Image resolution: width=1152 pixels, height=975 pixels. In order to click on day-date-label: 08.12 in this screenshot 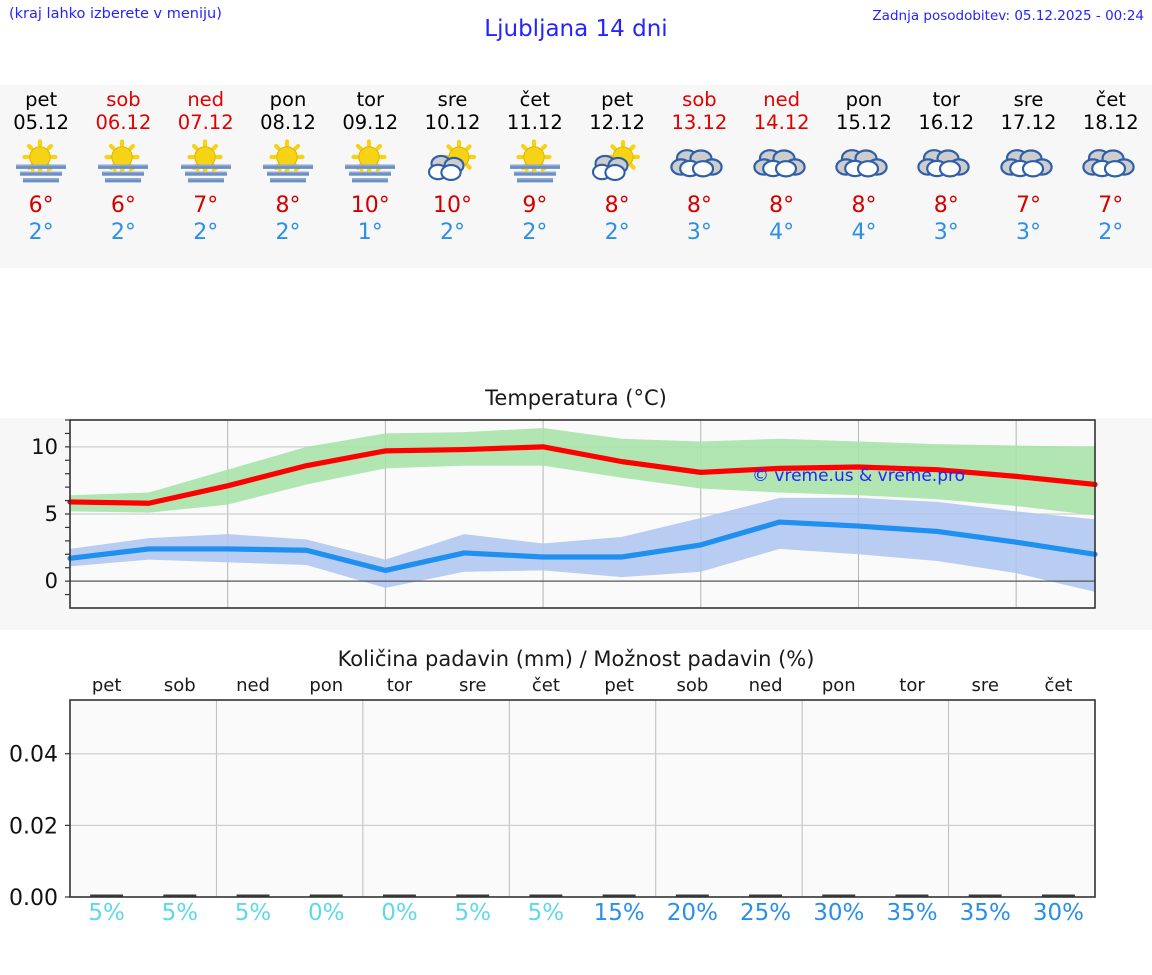, I will do `click(288, 122)`.